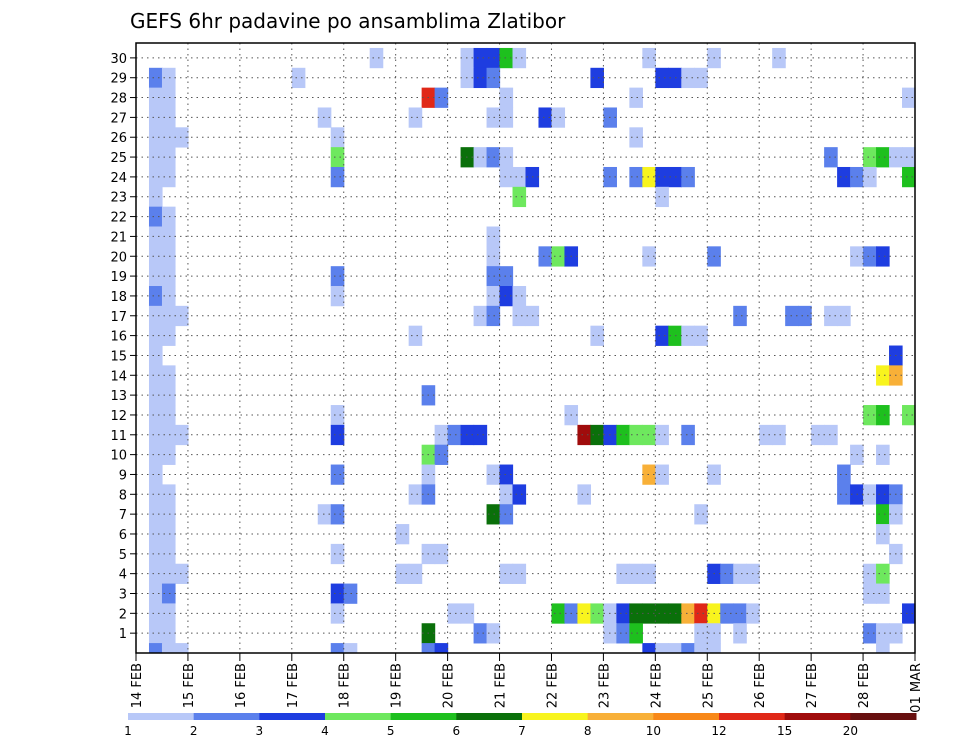  Describe the element at coordinates (118, 237) in the screenshot. I see `y-tick-label: 21` at that location.